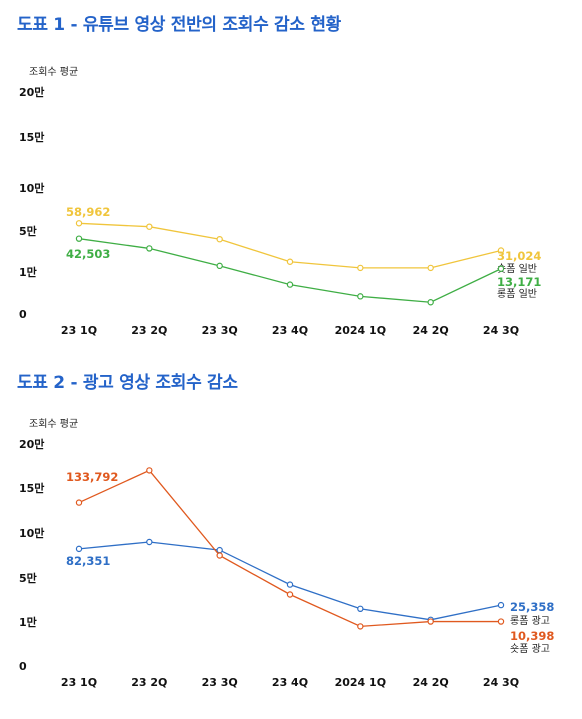 The height and width of the screenshot is (719, 582). I want to click on chart2-series-line, so click(290, 581).